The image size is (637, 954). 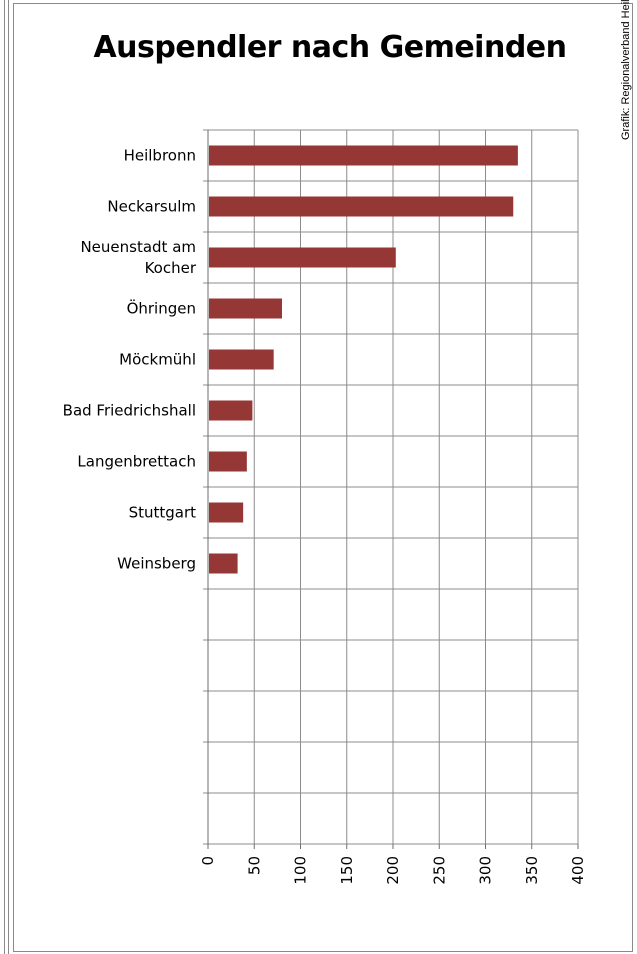 I want to click on x-tick-label: 200, so click(x=393, y=870).